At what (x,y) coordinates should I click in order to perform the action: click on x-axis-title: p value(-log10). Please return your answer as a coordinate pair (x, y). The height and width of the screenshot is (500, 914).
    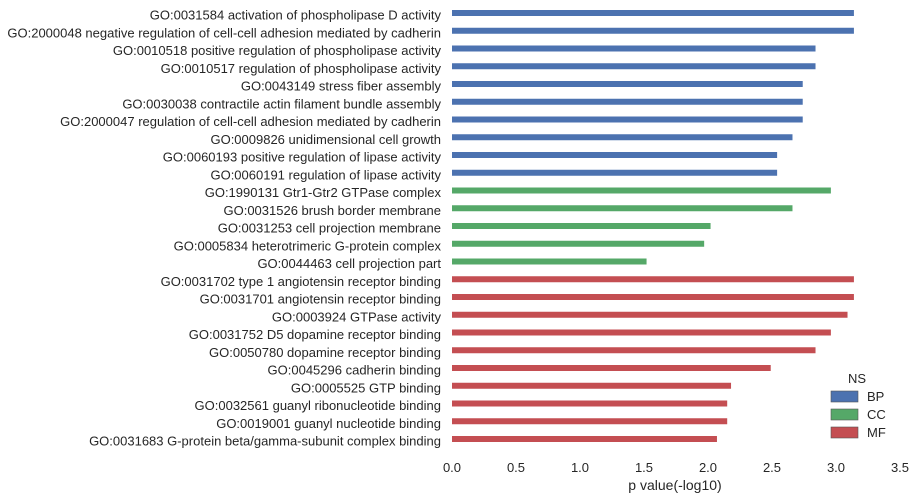
    Looking at the image, I should click on (674, 485).